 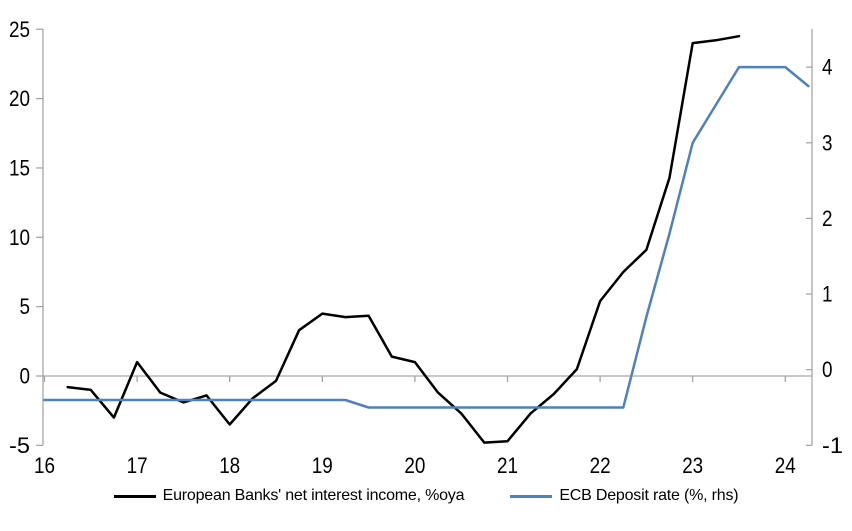 I want to click on axis-tick-label: 23, so click(x=692, y=465).